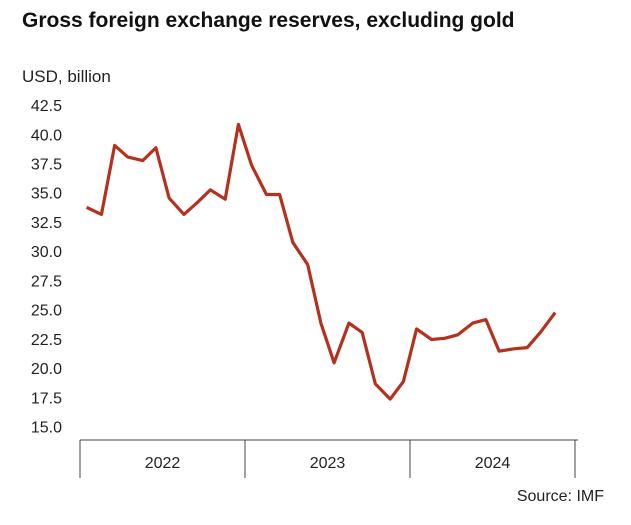 The width and height of the screenshot is (631, 525). Describe the element at coordinates (46, 428) in the screenshot. I see `y-tick-label: 15.0` at that location.